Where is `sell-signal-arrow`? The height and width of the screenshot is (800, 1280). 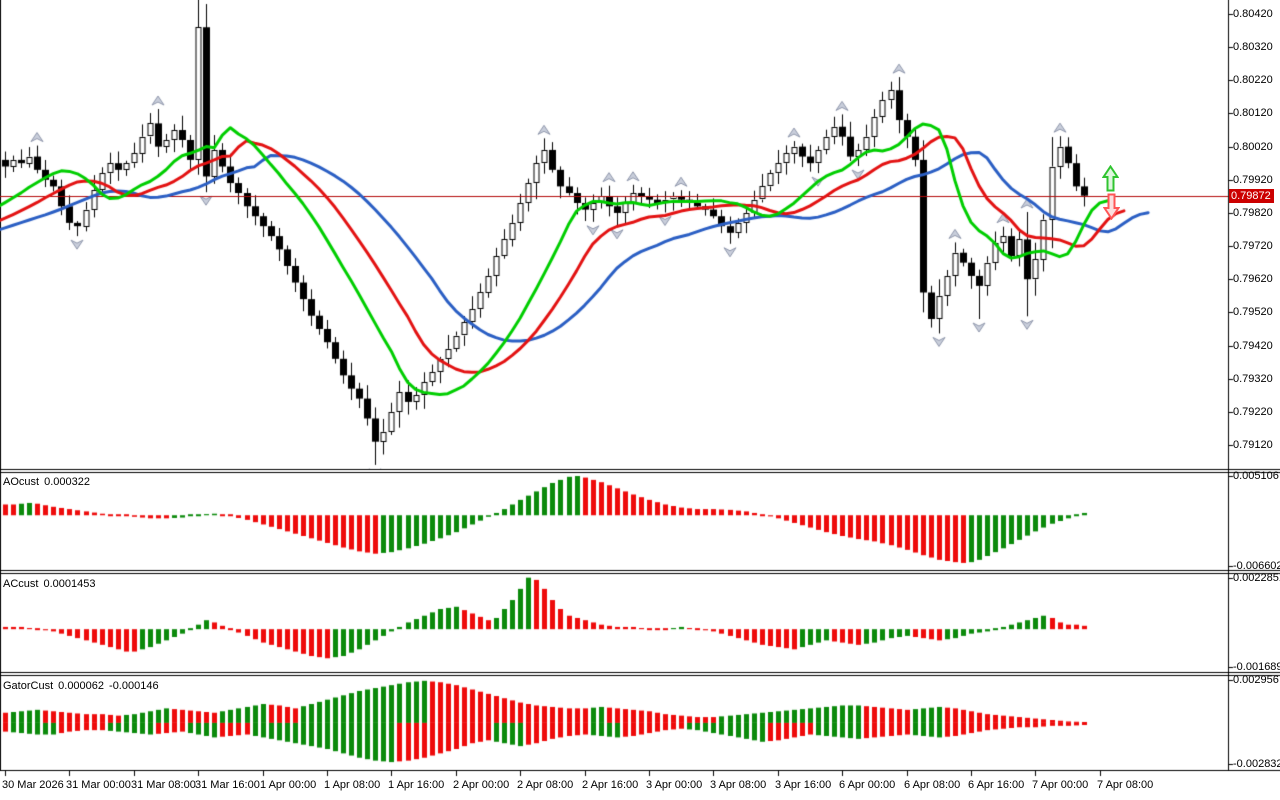
sell-signal-arrow is located at coordinates (1111, 206).